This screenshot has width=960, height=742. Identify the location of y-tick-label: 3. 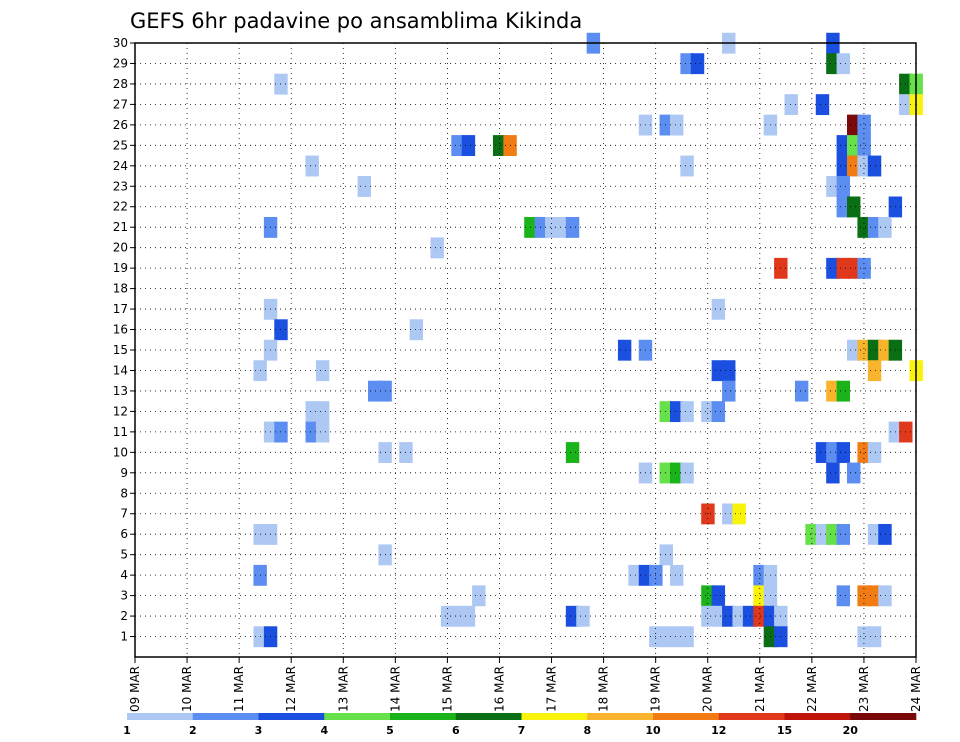
(124, 596).